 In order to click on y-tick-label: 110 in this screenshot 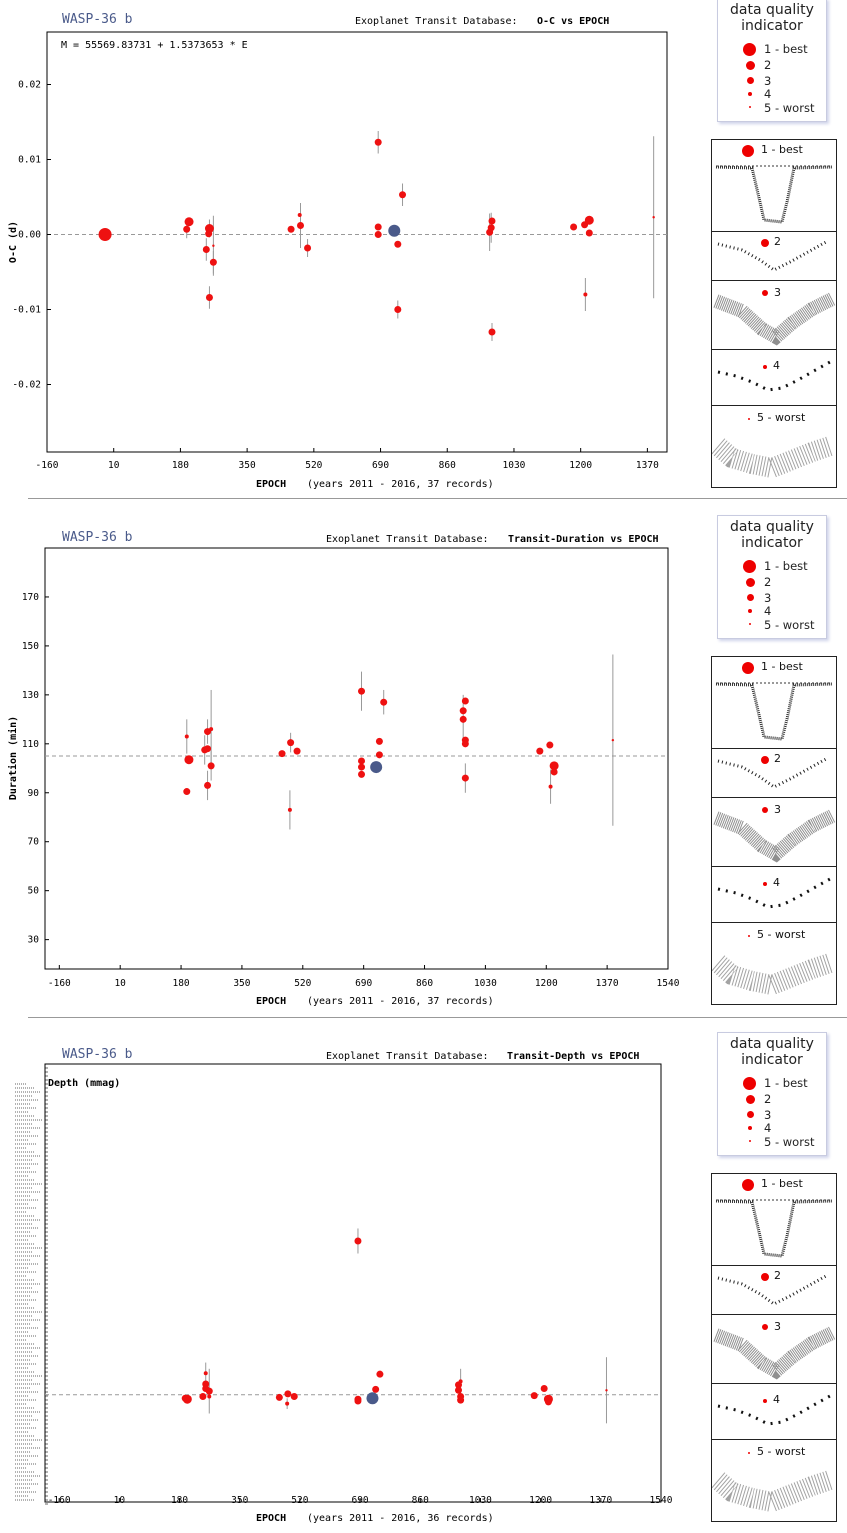, I will do `click(30, 744)`.